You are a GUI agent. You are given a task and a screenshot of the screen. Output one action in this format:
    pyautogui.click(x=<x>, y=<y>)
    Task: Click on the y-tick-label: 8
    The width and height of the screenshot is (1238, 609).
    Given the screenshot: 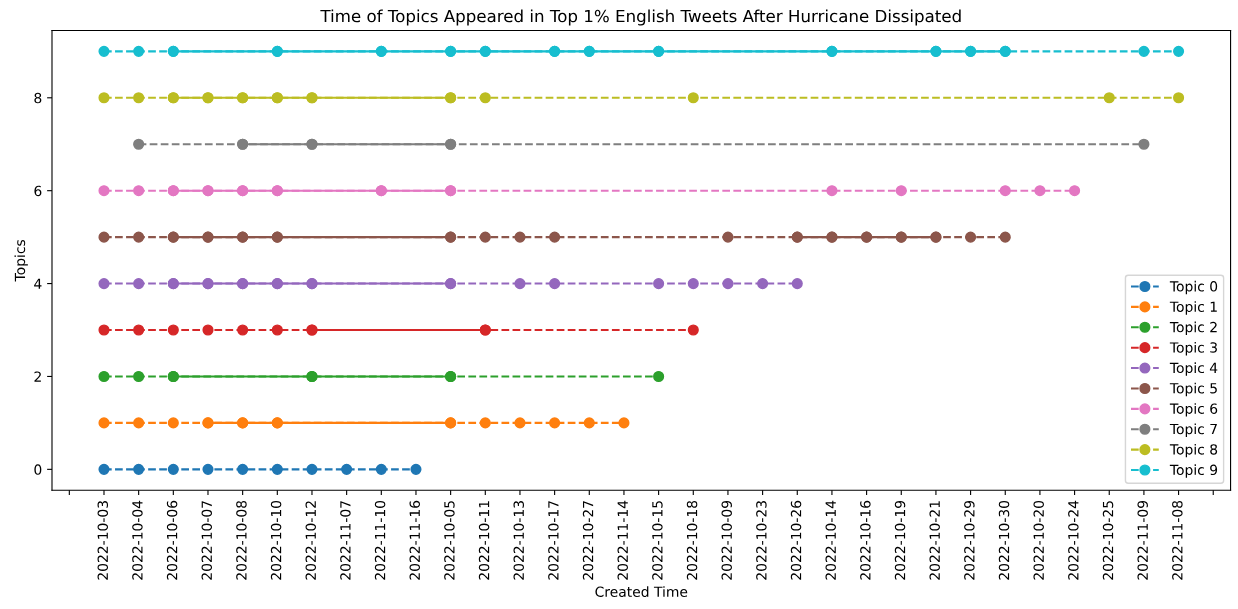 What is the action you would take?
    pyautogui.click(x=38, y=98)
    